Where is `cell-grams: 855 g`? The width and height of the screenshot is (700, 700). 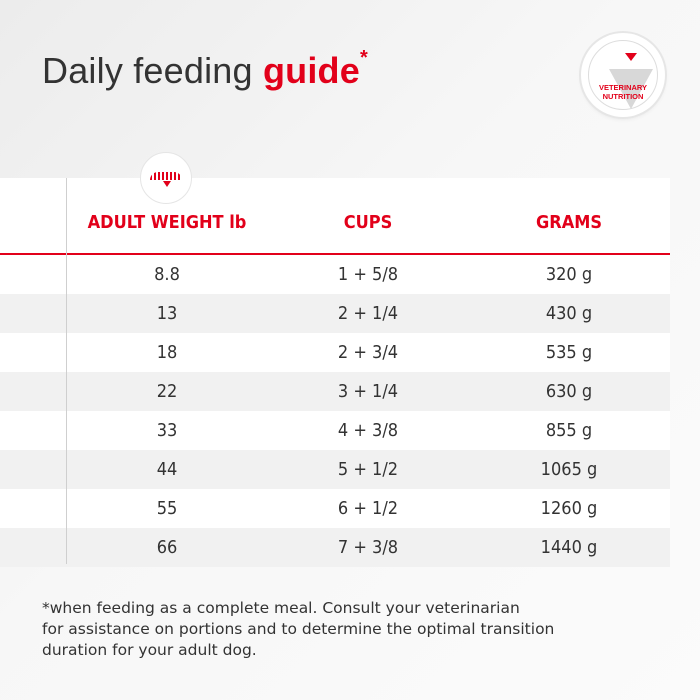 cell-grams: 855 g is located at coordinates (569, 430).